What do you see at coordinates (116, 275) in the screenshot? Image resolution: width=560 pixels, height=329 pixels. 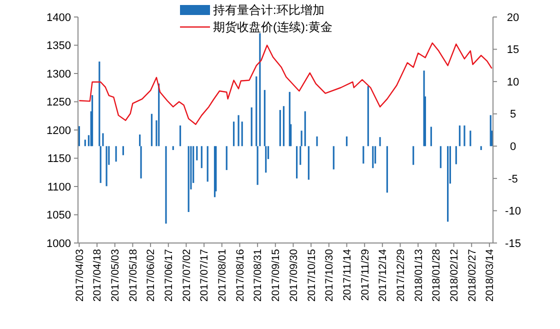 I see `x-tick-label: 2017/05/03` at bounding box center [116, 275].